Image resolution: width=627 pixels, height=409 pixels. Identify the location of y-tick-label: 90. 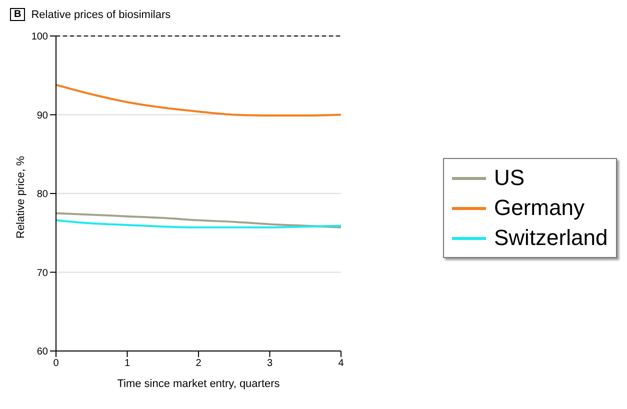
(42, 116).